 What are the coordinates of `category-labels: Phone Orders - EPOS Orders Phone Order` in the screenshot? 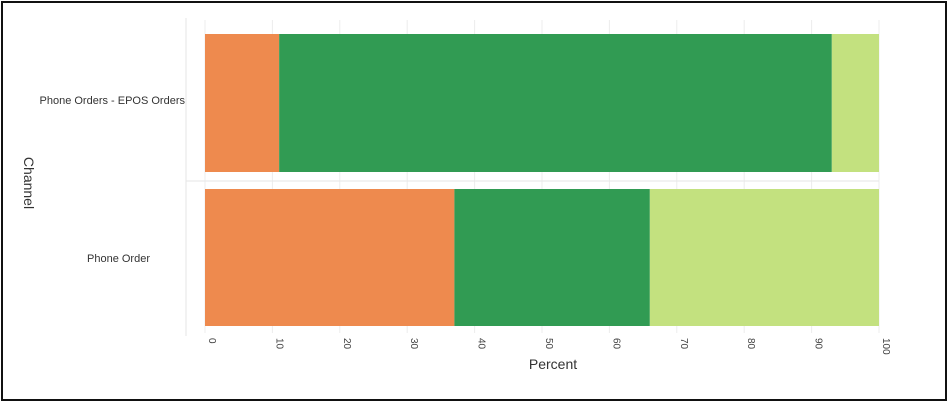 It's located at (113, 180).